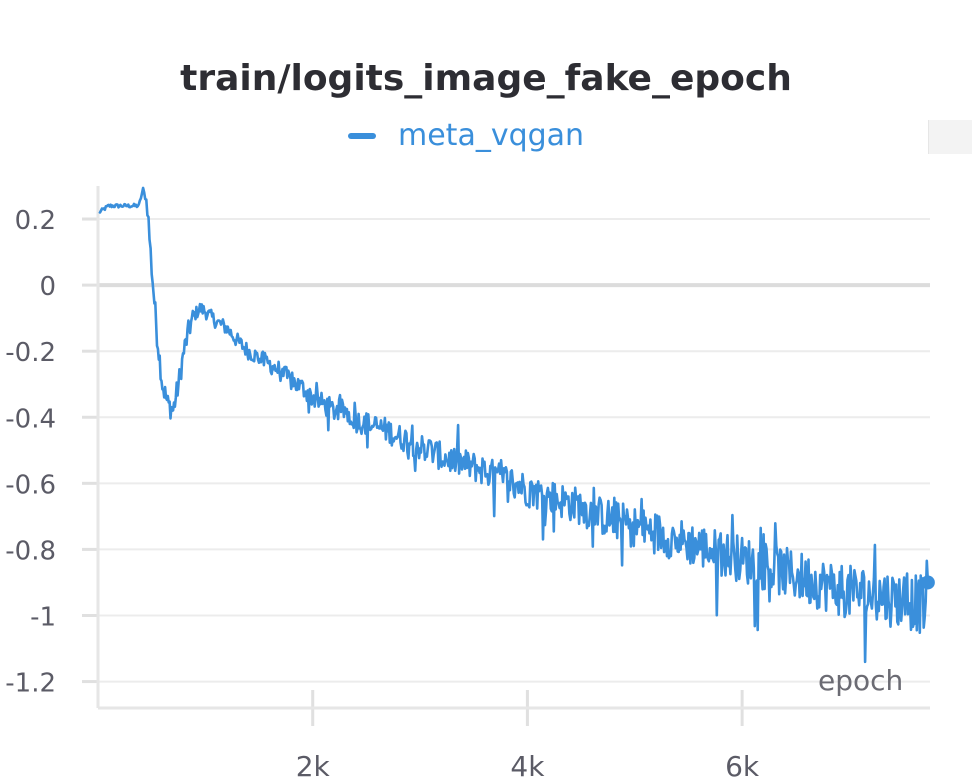 The height and width of the screenshot is (783, 972). I want to click on legend-swatch, so click(362, 135).